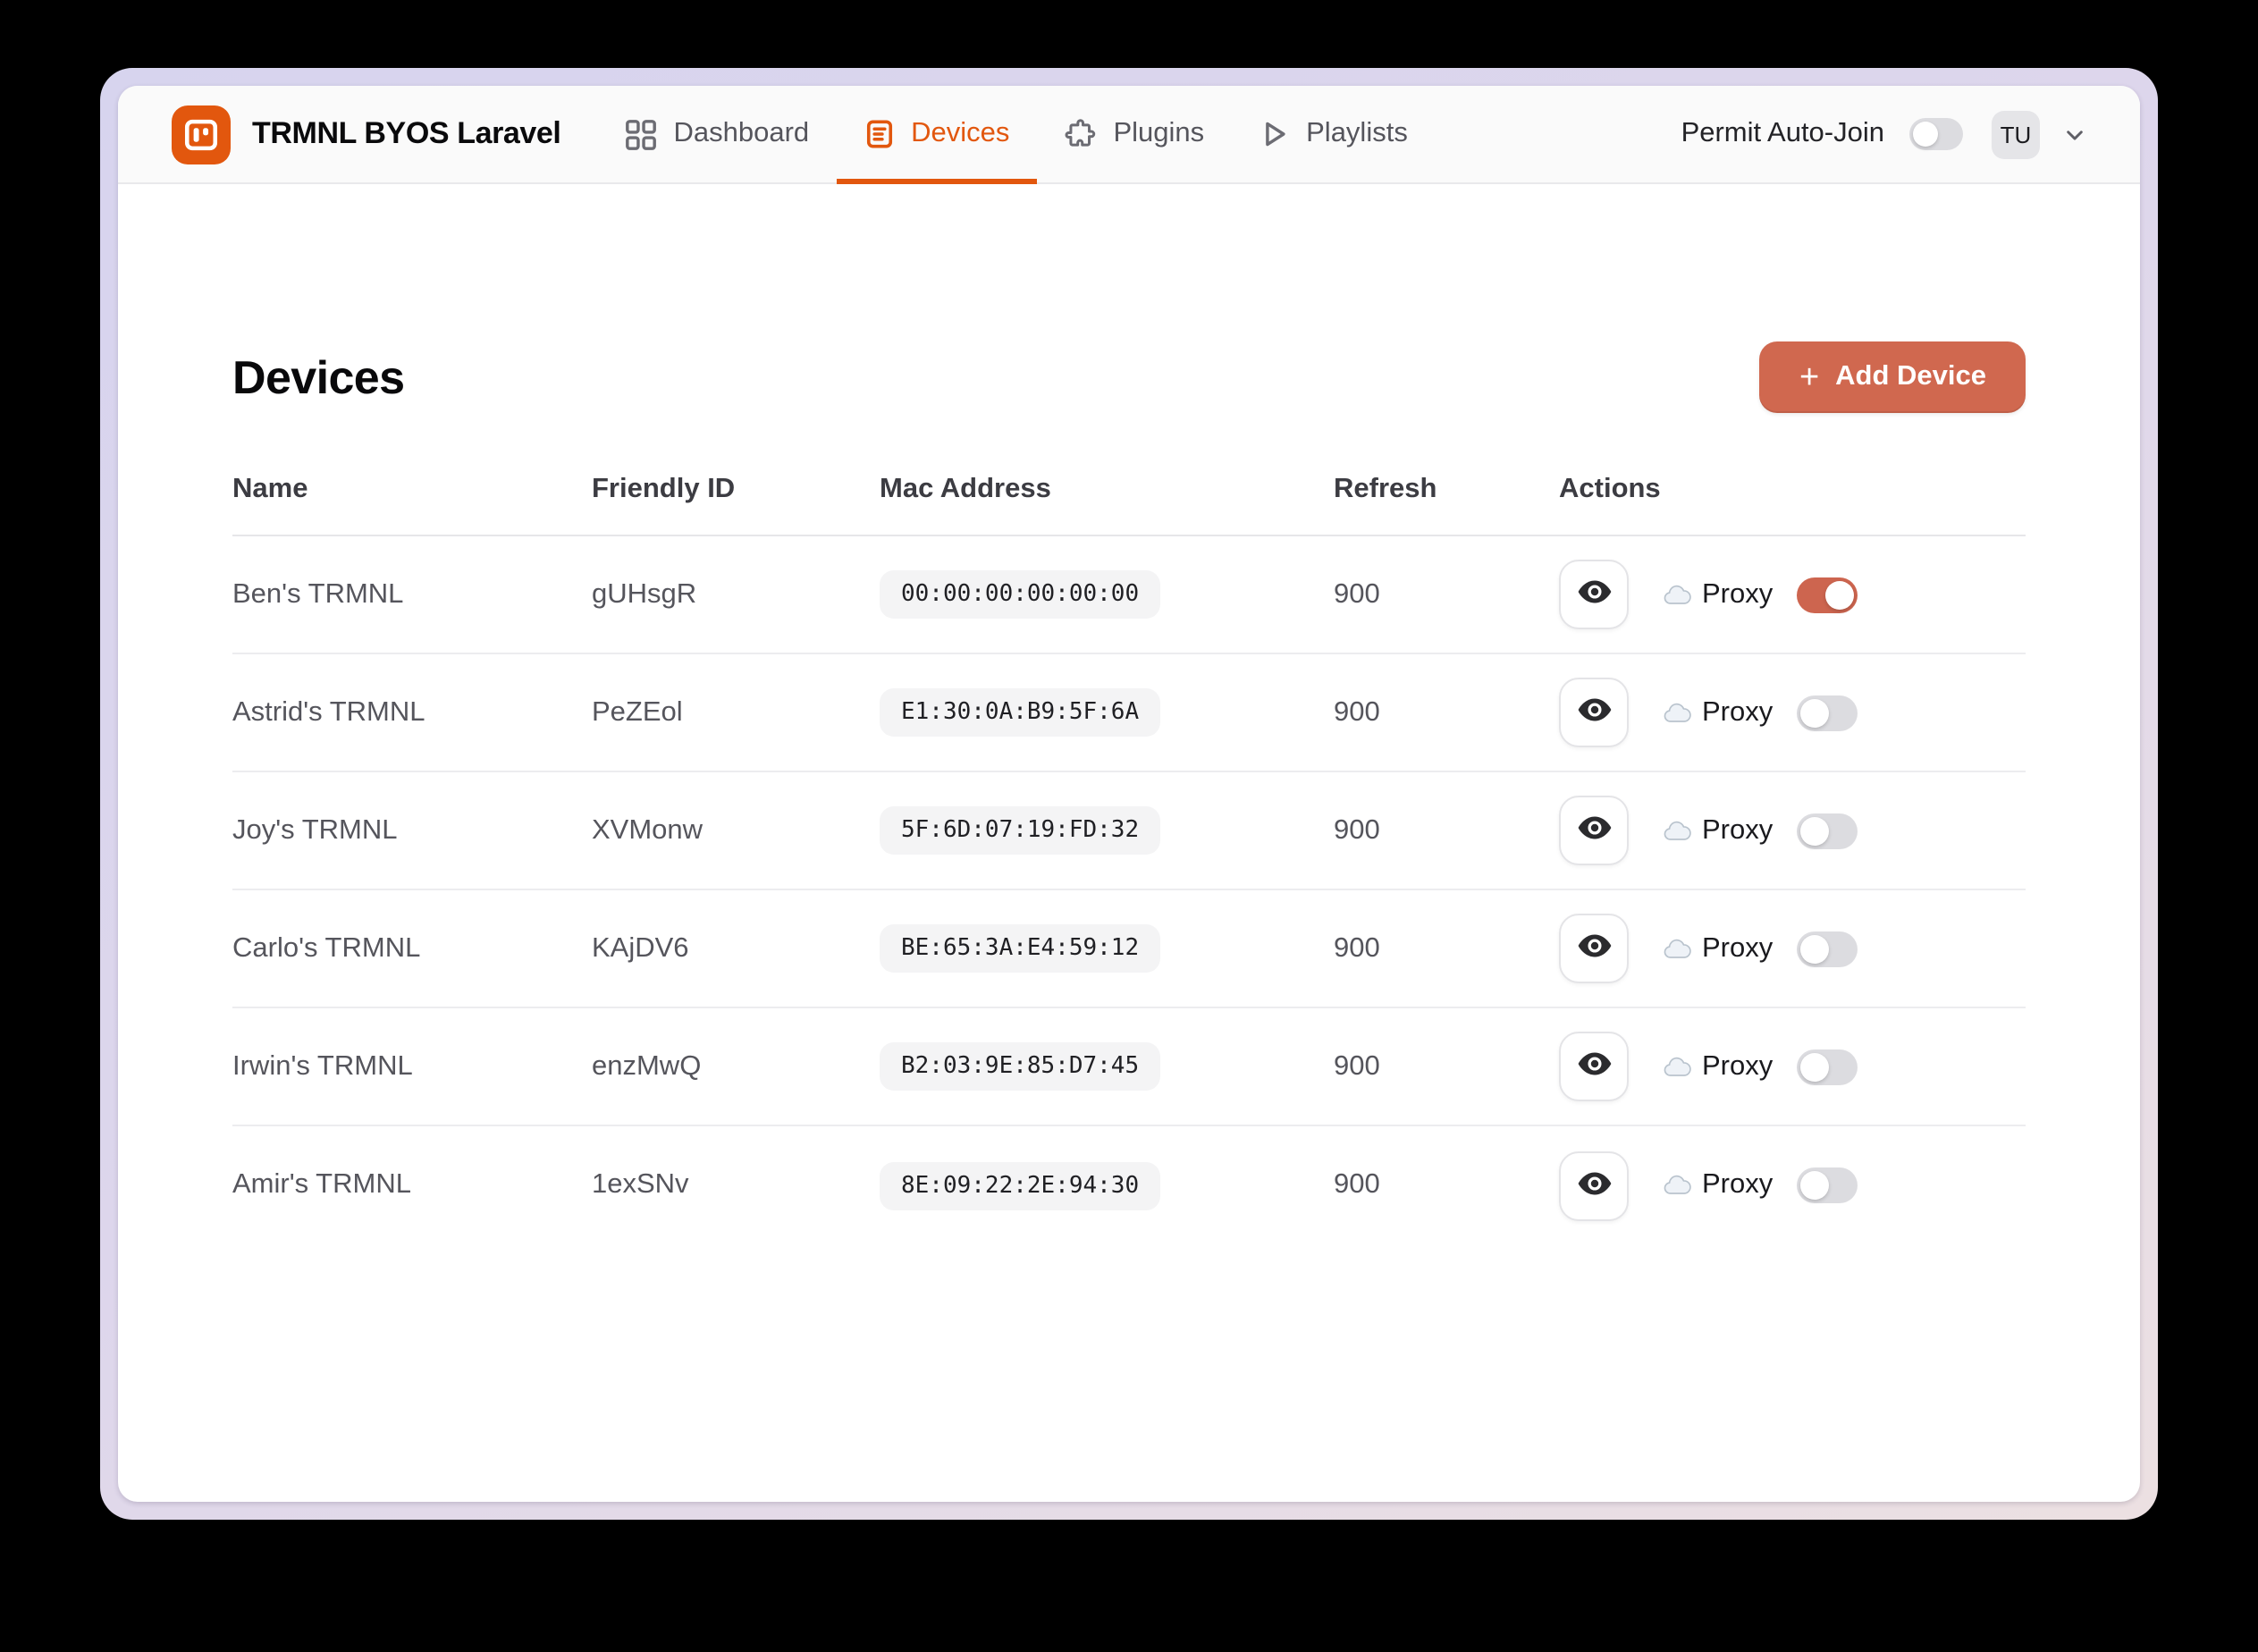  I want to click on avatar-initials: TU, so click(2016, 134).